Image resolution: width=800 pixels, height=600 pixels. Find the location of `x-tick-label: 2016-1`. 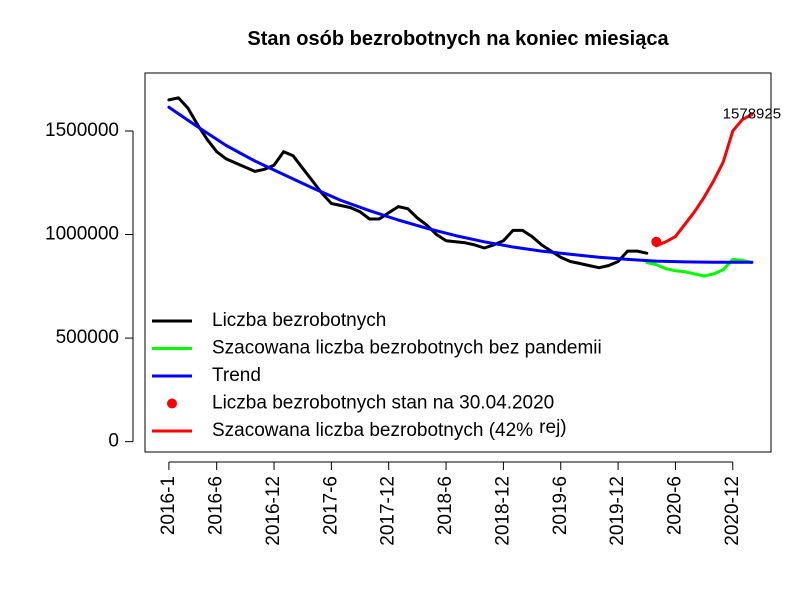

x-tick-label: 2016-1 is located at coordinates (168, 505).